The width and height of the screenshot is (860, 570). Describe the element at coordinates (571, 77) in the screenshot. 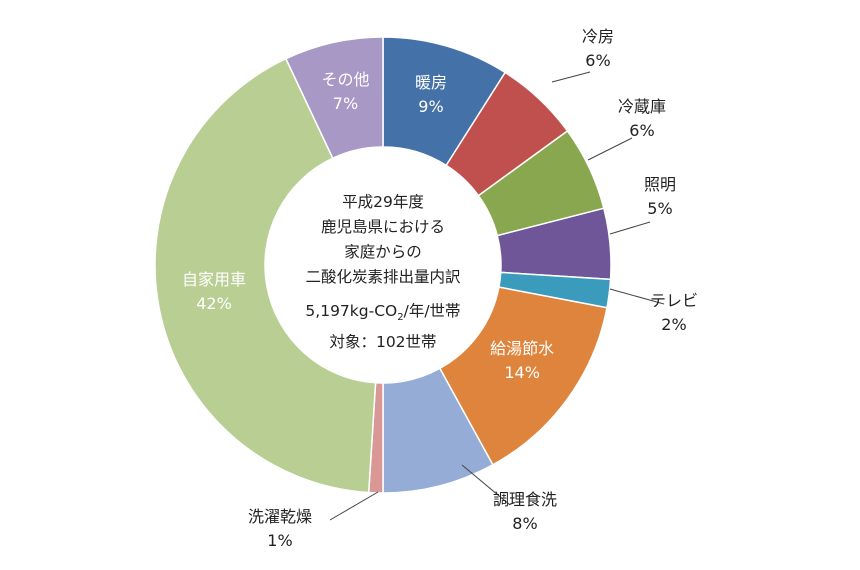

I see `slice-2-leader-line` at that location.